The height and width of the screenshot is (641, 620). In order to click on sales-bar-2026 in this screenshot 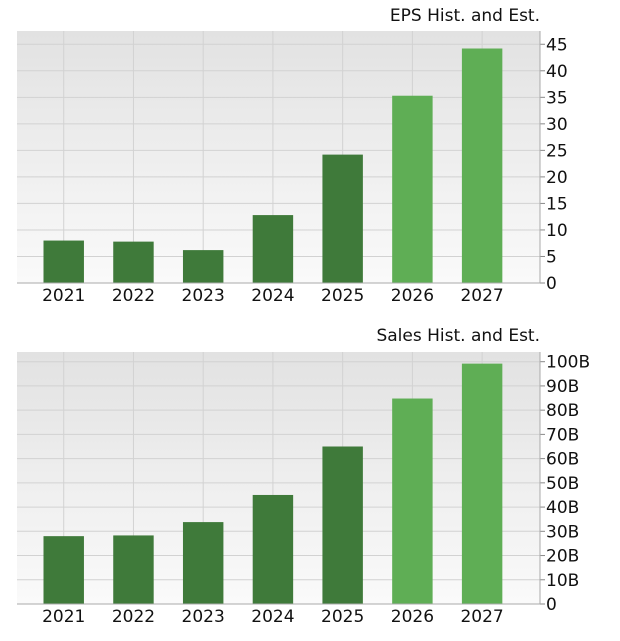, I will do `click(412, 501)`.